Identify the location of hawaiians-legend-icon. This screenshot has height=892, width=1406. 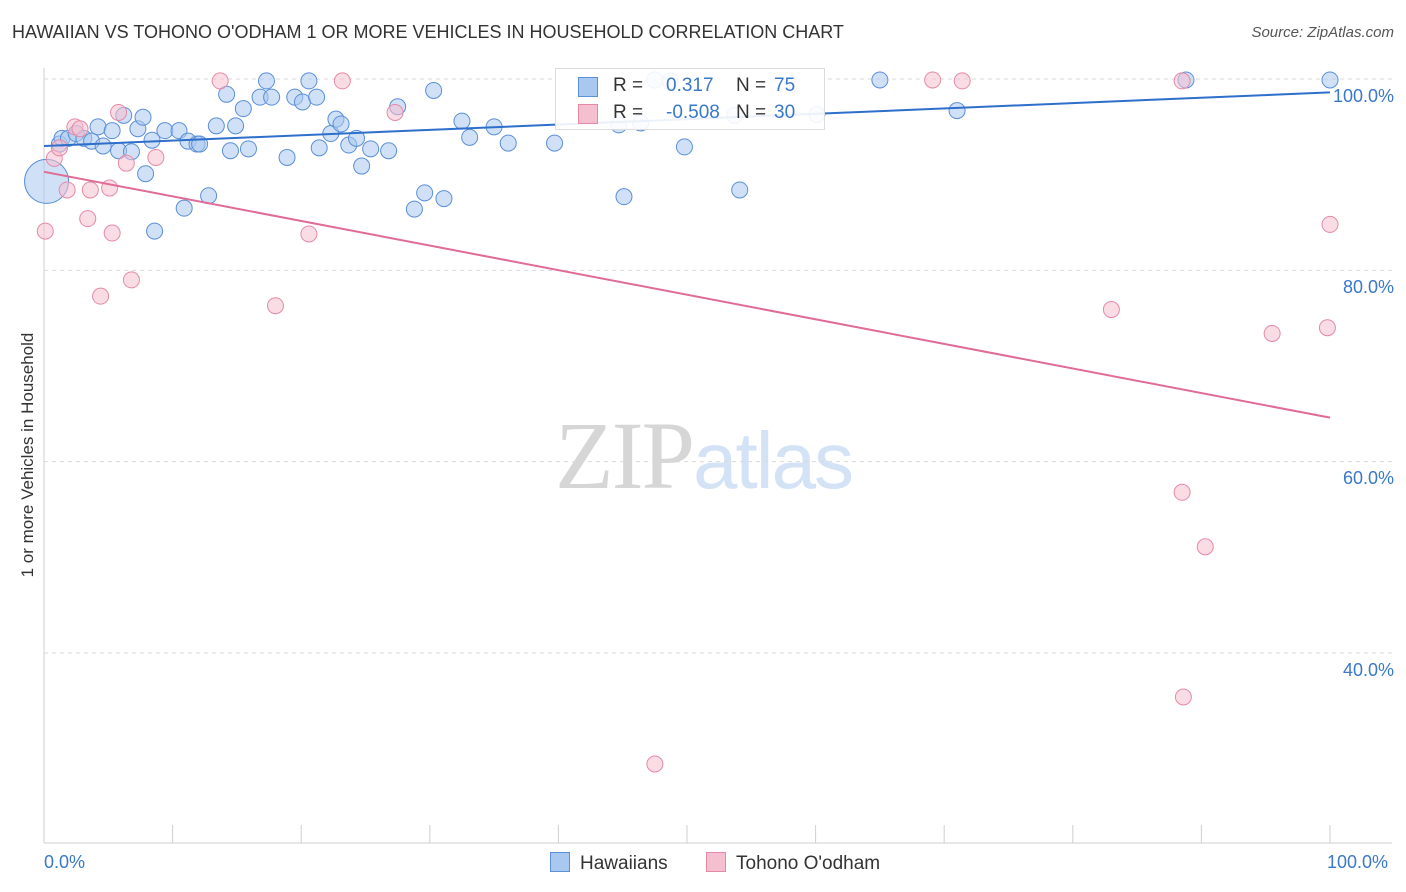
(560, 862).